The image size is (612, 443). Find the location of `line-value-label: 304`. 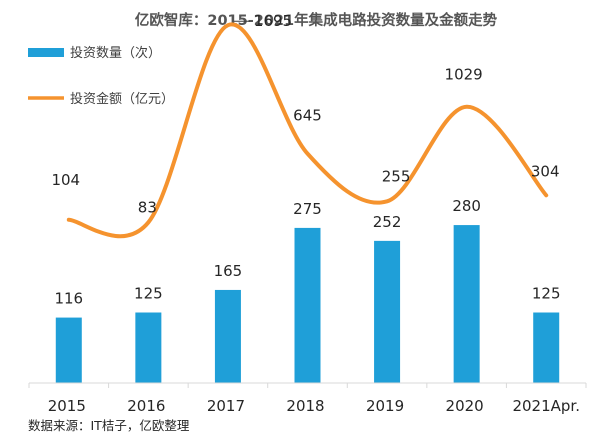

line-value-label: 304 is located at coordinates (545, 171).